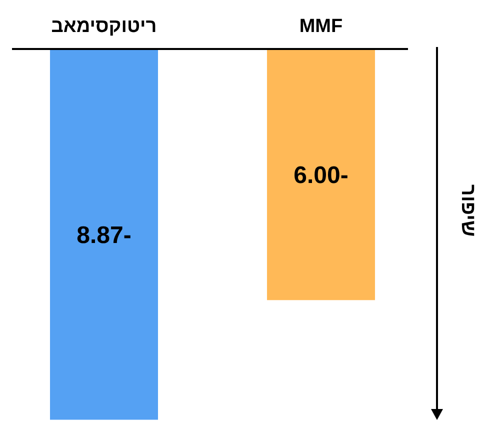 Image resolution: width=494 pixels, height=421 pixels. Describe the element at coordinates (468, 210) in the screenshot. I see `y-axis-title: שיפור` at that location.